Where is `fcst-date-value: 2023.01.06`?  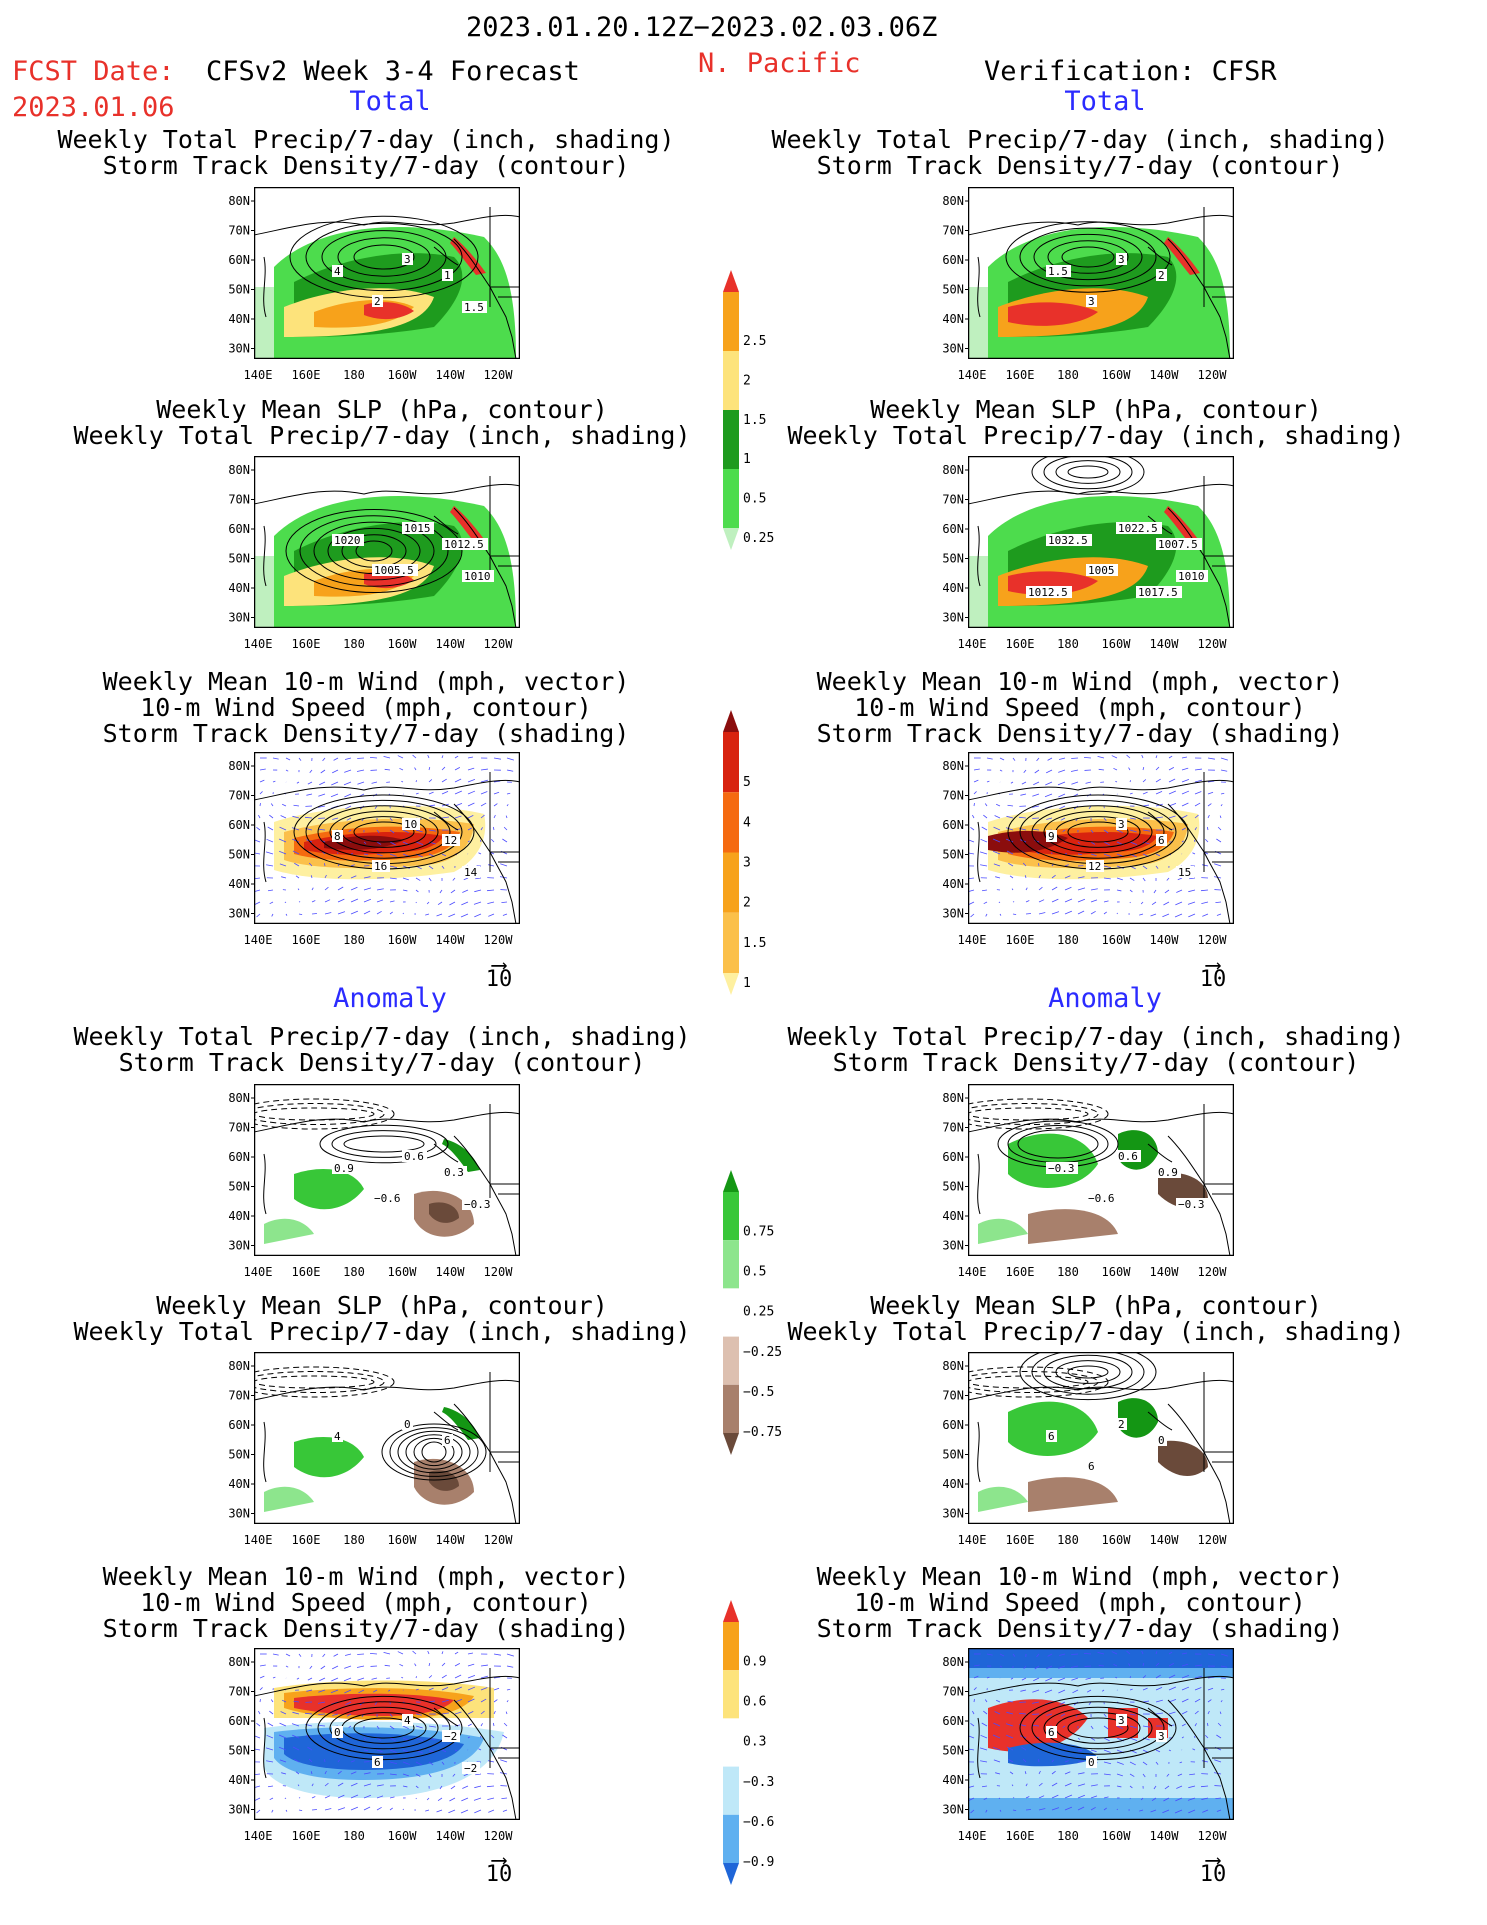
fcst-date-value: 2023.01.06 is located at coordinates (93, 107).